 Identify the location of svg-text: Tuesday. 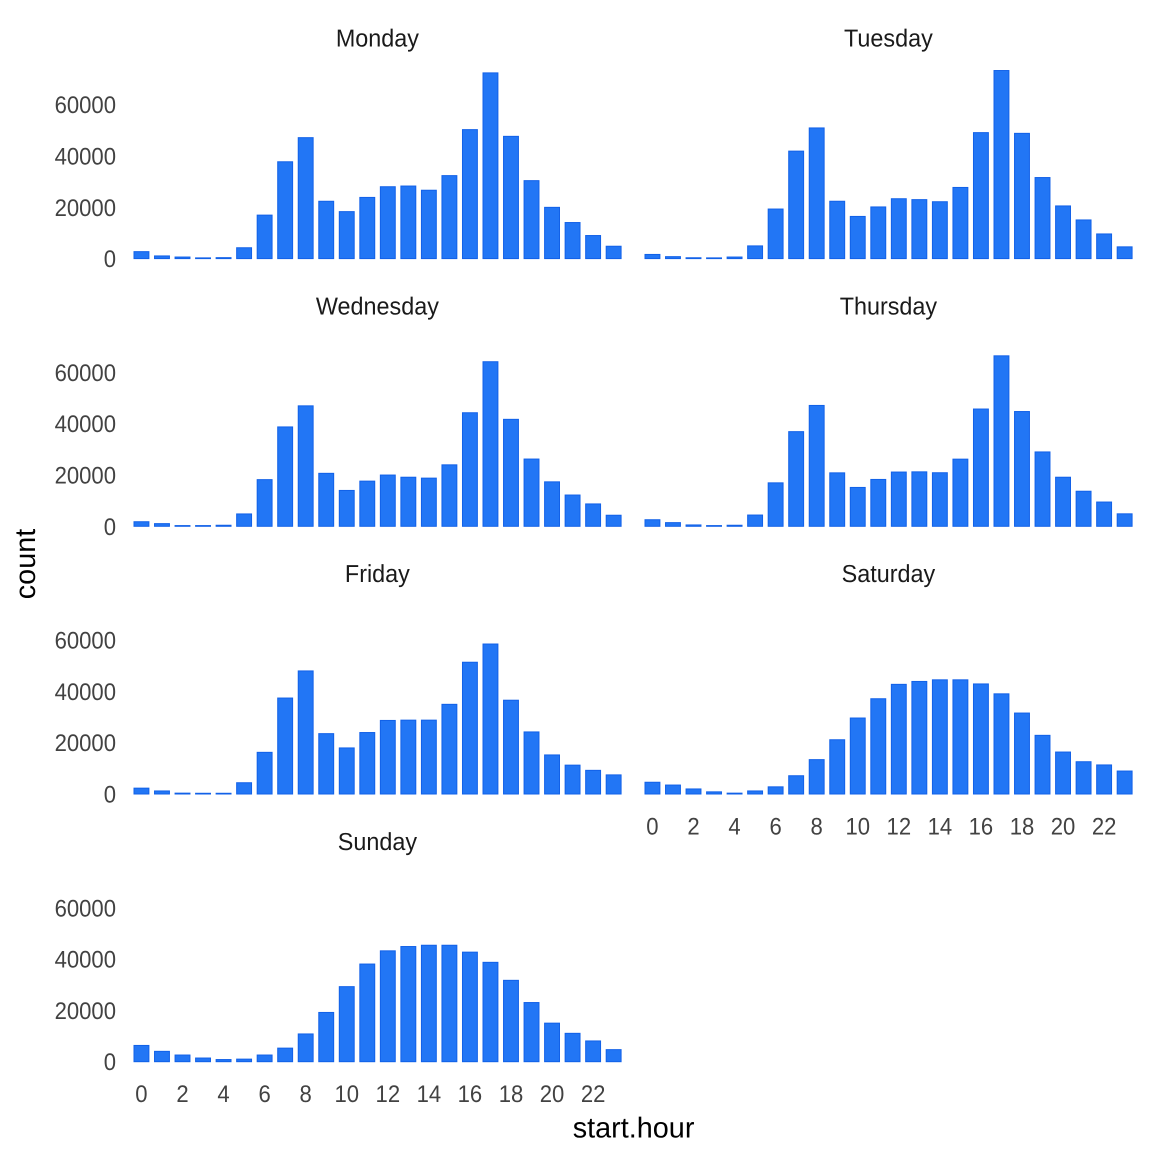
(888, 39).